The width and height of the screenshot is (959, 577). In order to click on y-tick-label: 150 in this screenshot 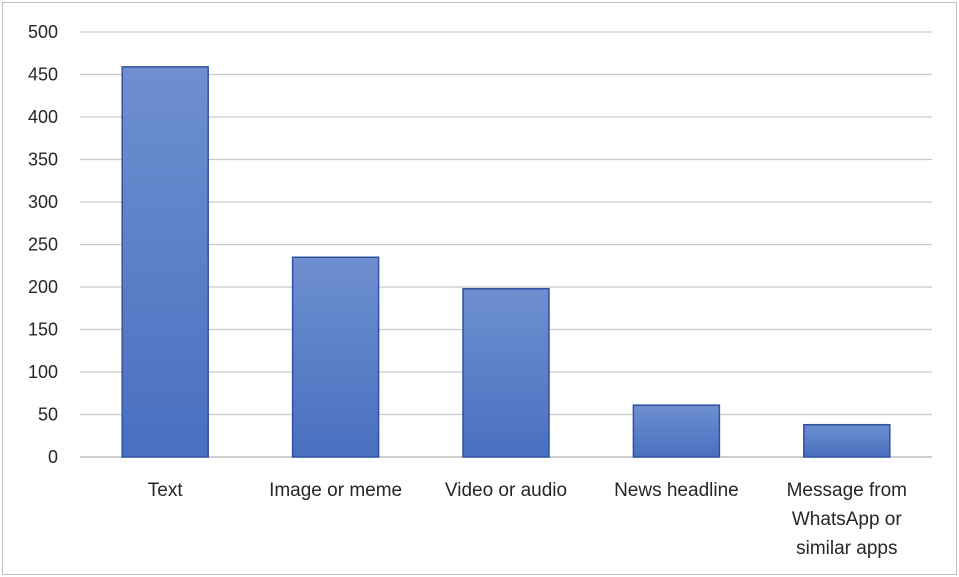, I will do `click(43, 330)`.